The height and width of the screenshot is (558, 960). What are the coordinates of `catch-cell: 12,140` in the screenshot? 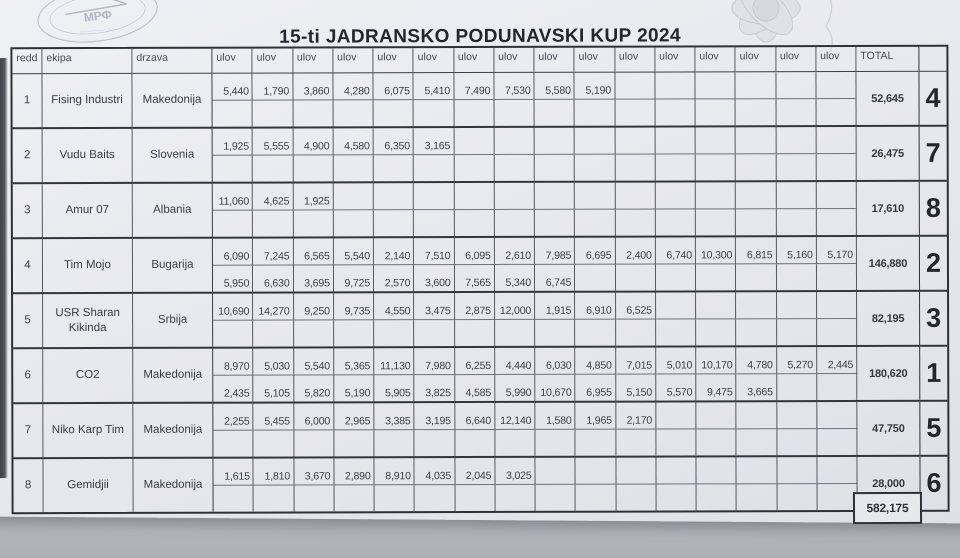 It's located at (515, 416).